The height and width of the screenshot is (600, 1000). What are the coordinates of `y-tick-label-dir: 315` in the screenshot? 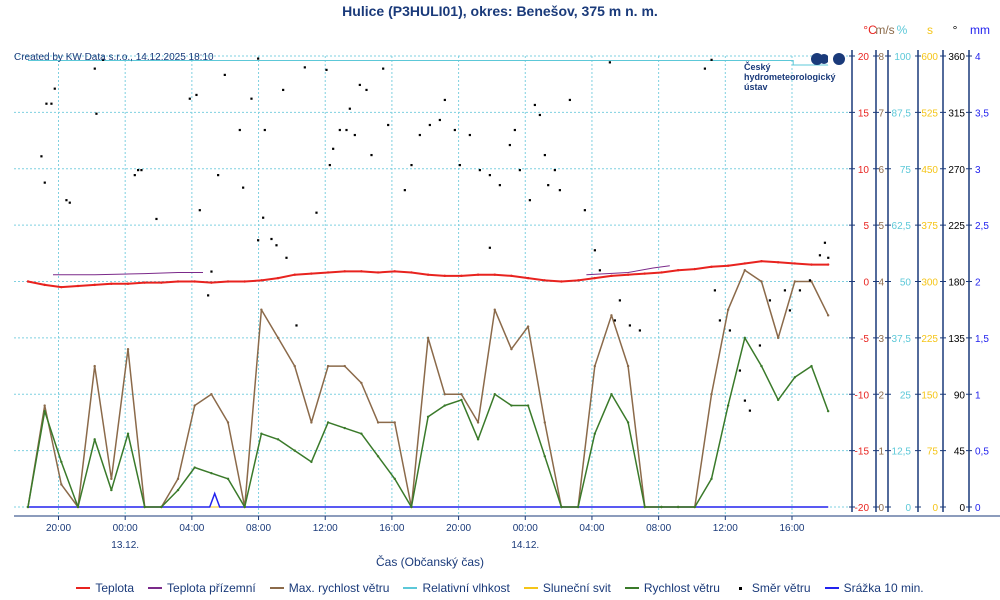 It's located at (956, 113).